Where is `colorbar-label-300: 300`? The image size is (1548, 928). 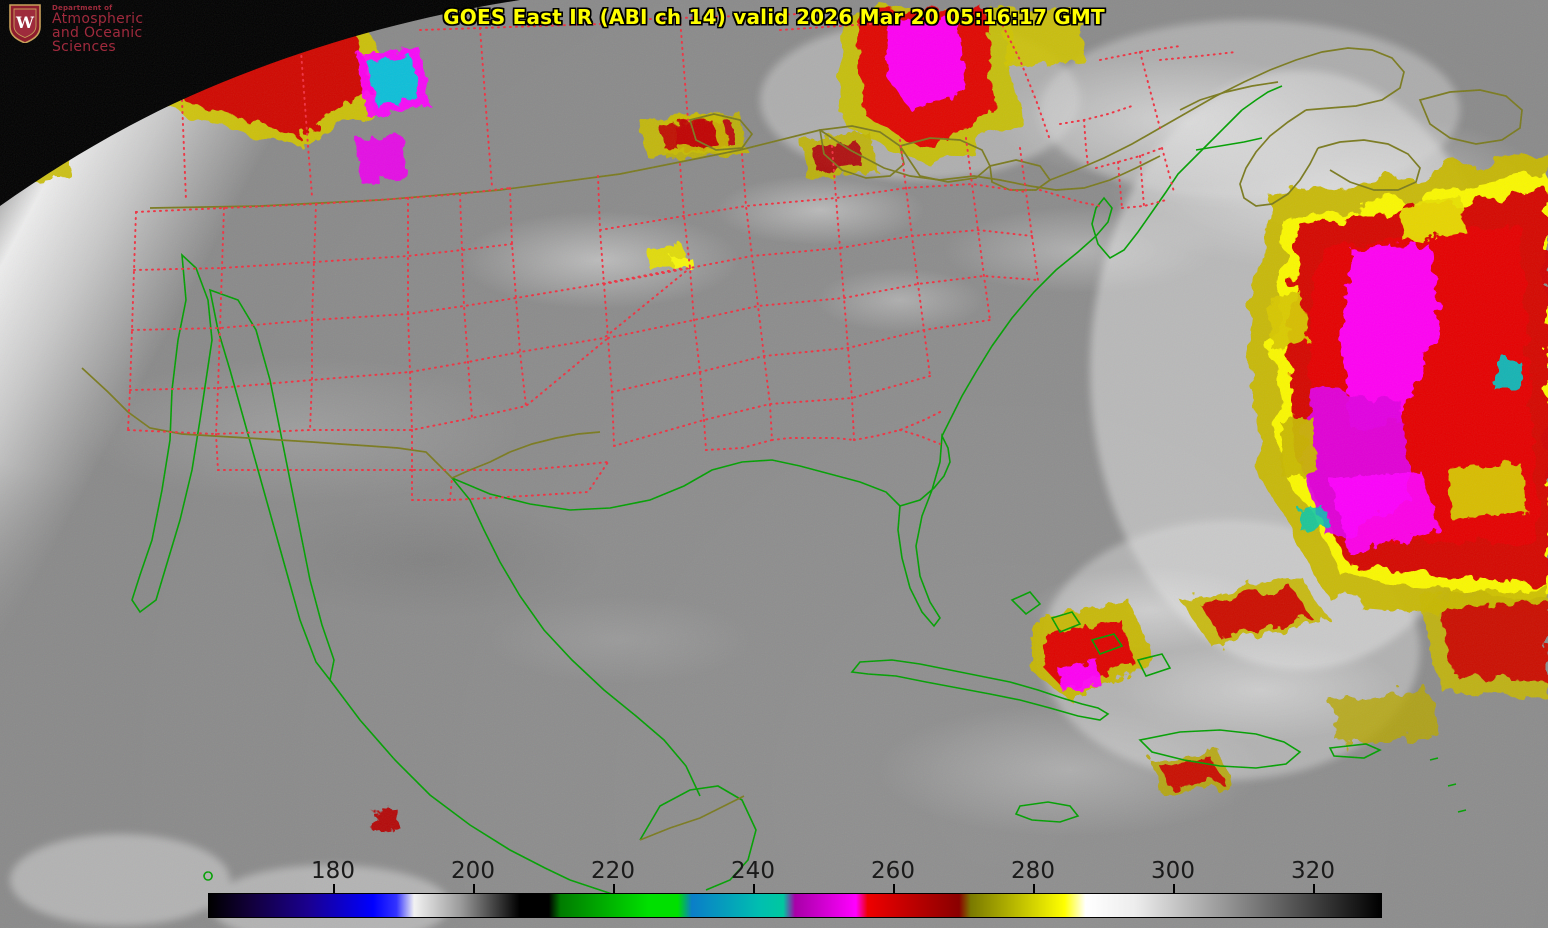
colorbar-label-300: 300 is located at coordinates (1173, 871).